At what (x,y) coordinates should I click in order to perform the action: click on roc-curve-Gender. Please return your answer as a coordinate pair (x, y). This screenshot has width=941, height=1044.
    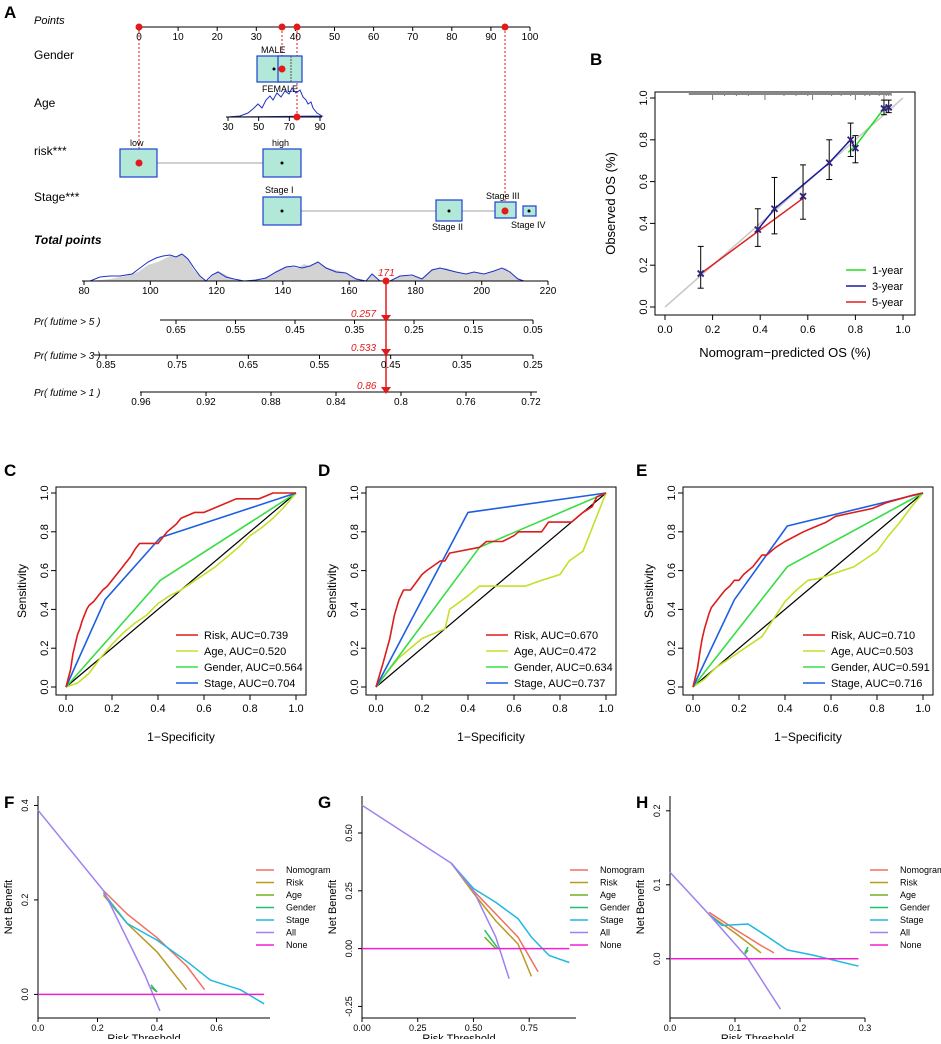
    Looking at the image, I should click on (181, 590).